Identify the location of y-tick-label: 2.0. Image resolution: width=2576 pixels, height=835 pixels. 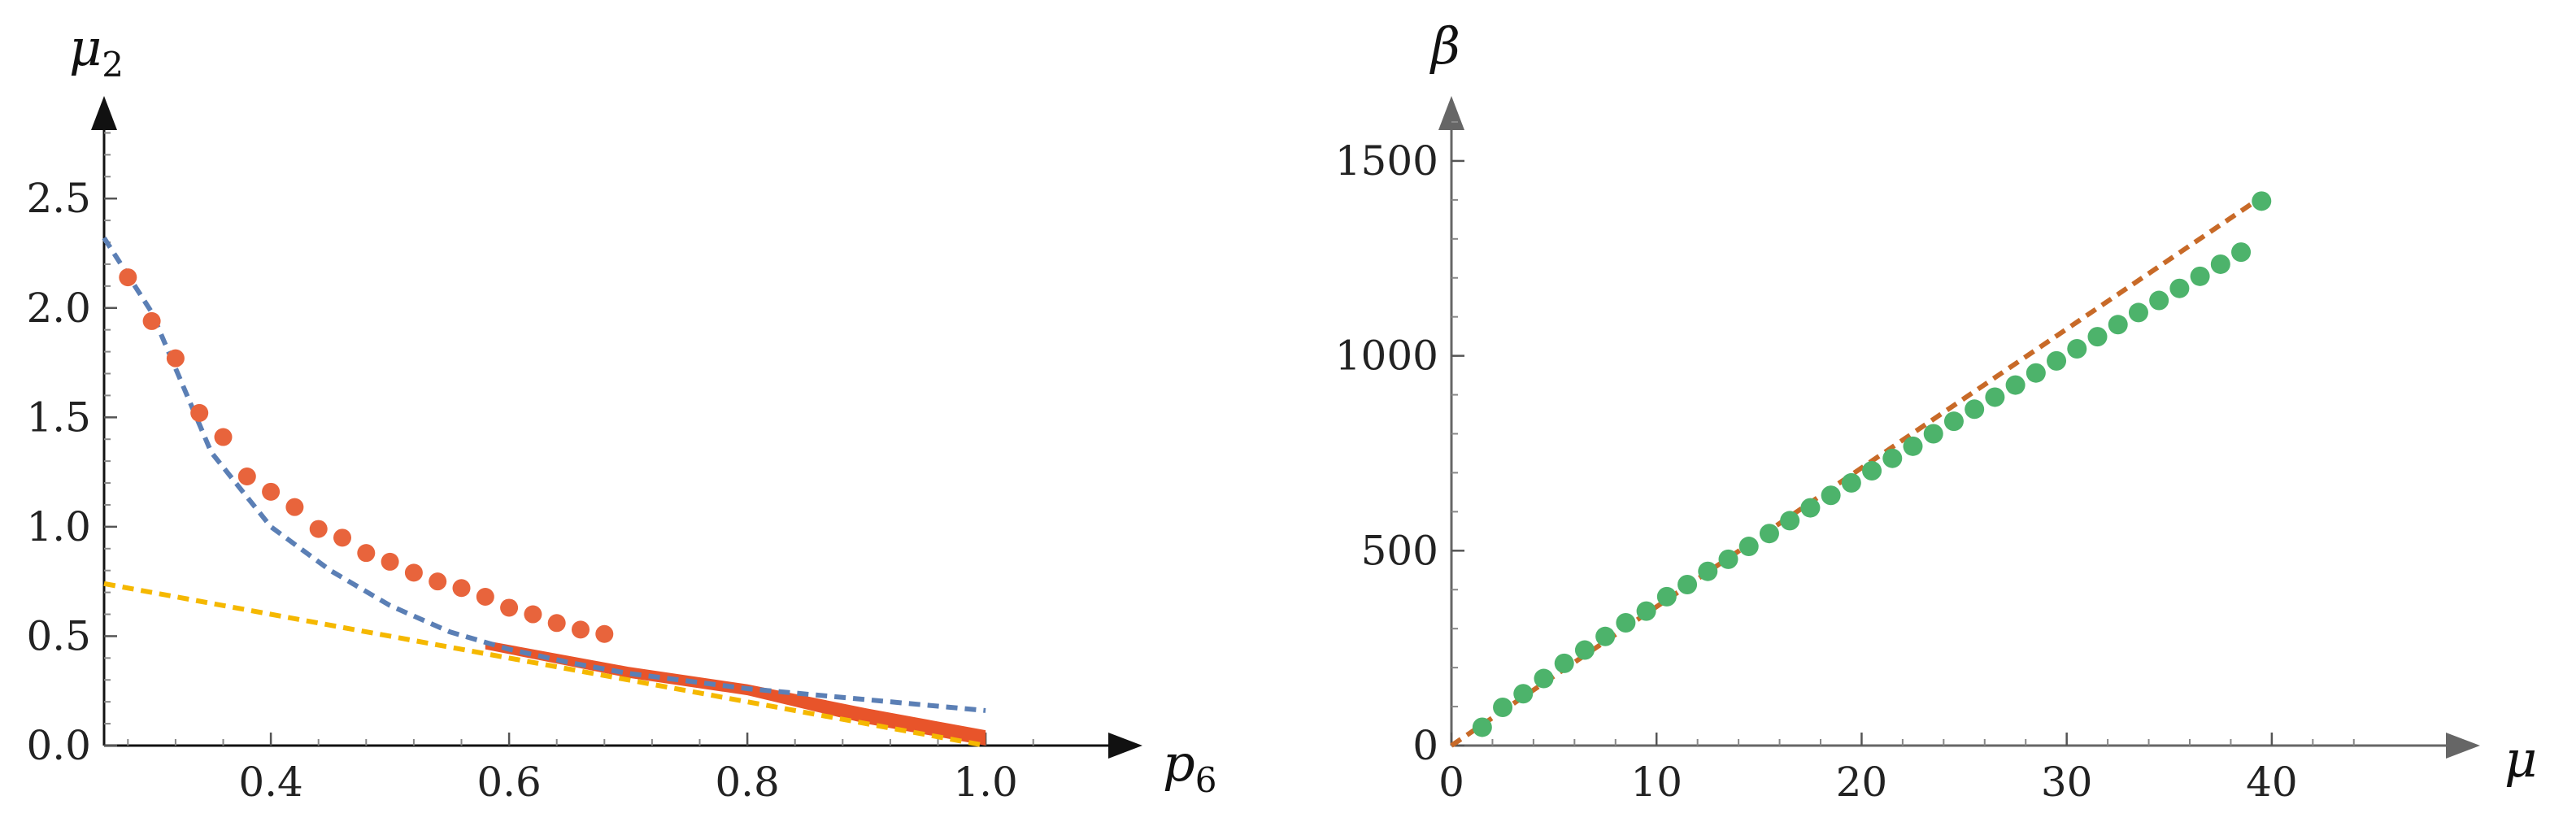
(58, 308).